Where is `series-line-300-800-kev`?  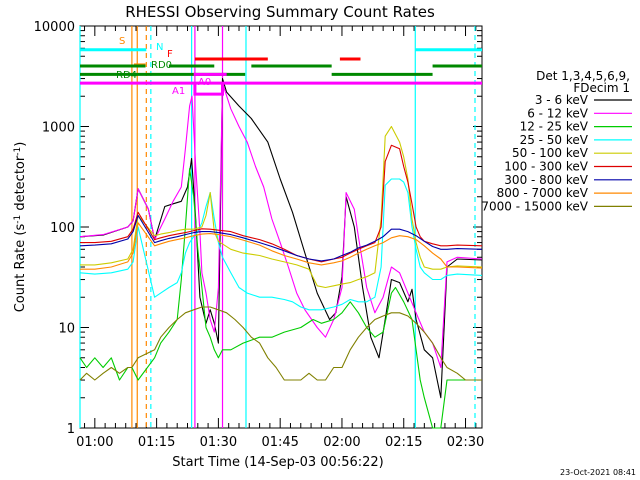
series-line-300-800-kev is located at coordinates (281, 238).